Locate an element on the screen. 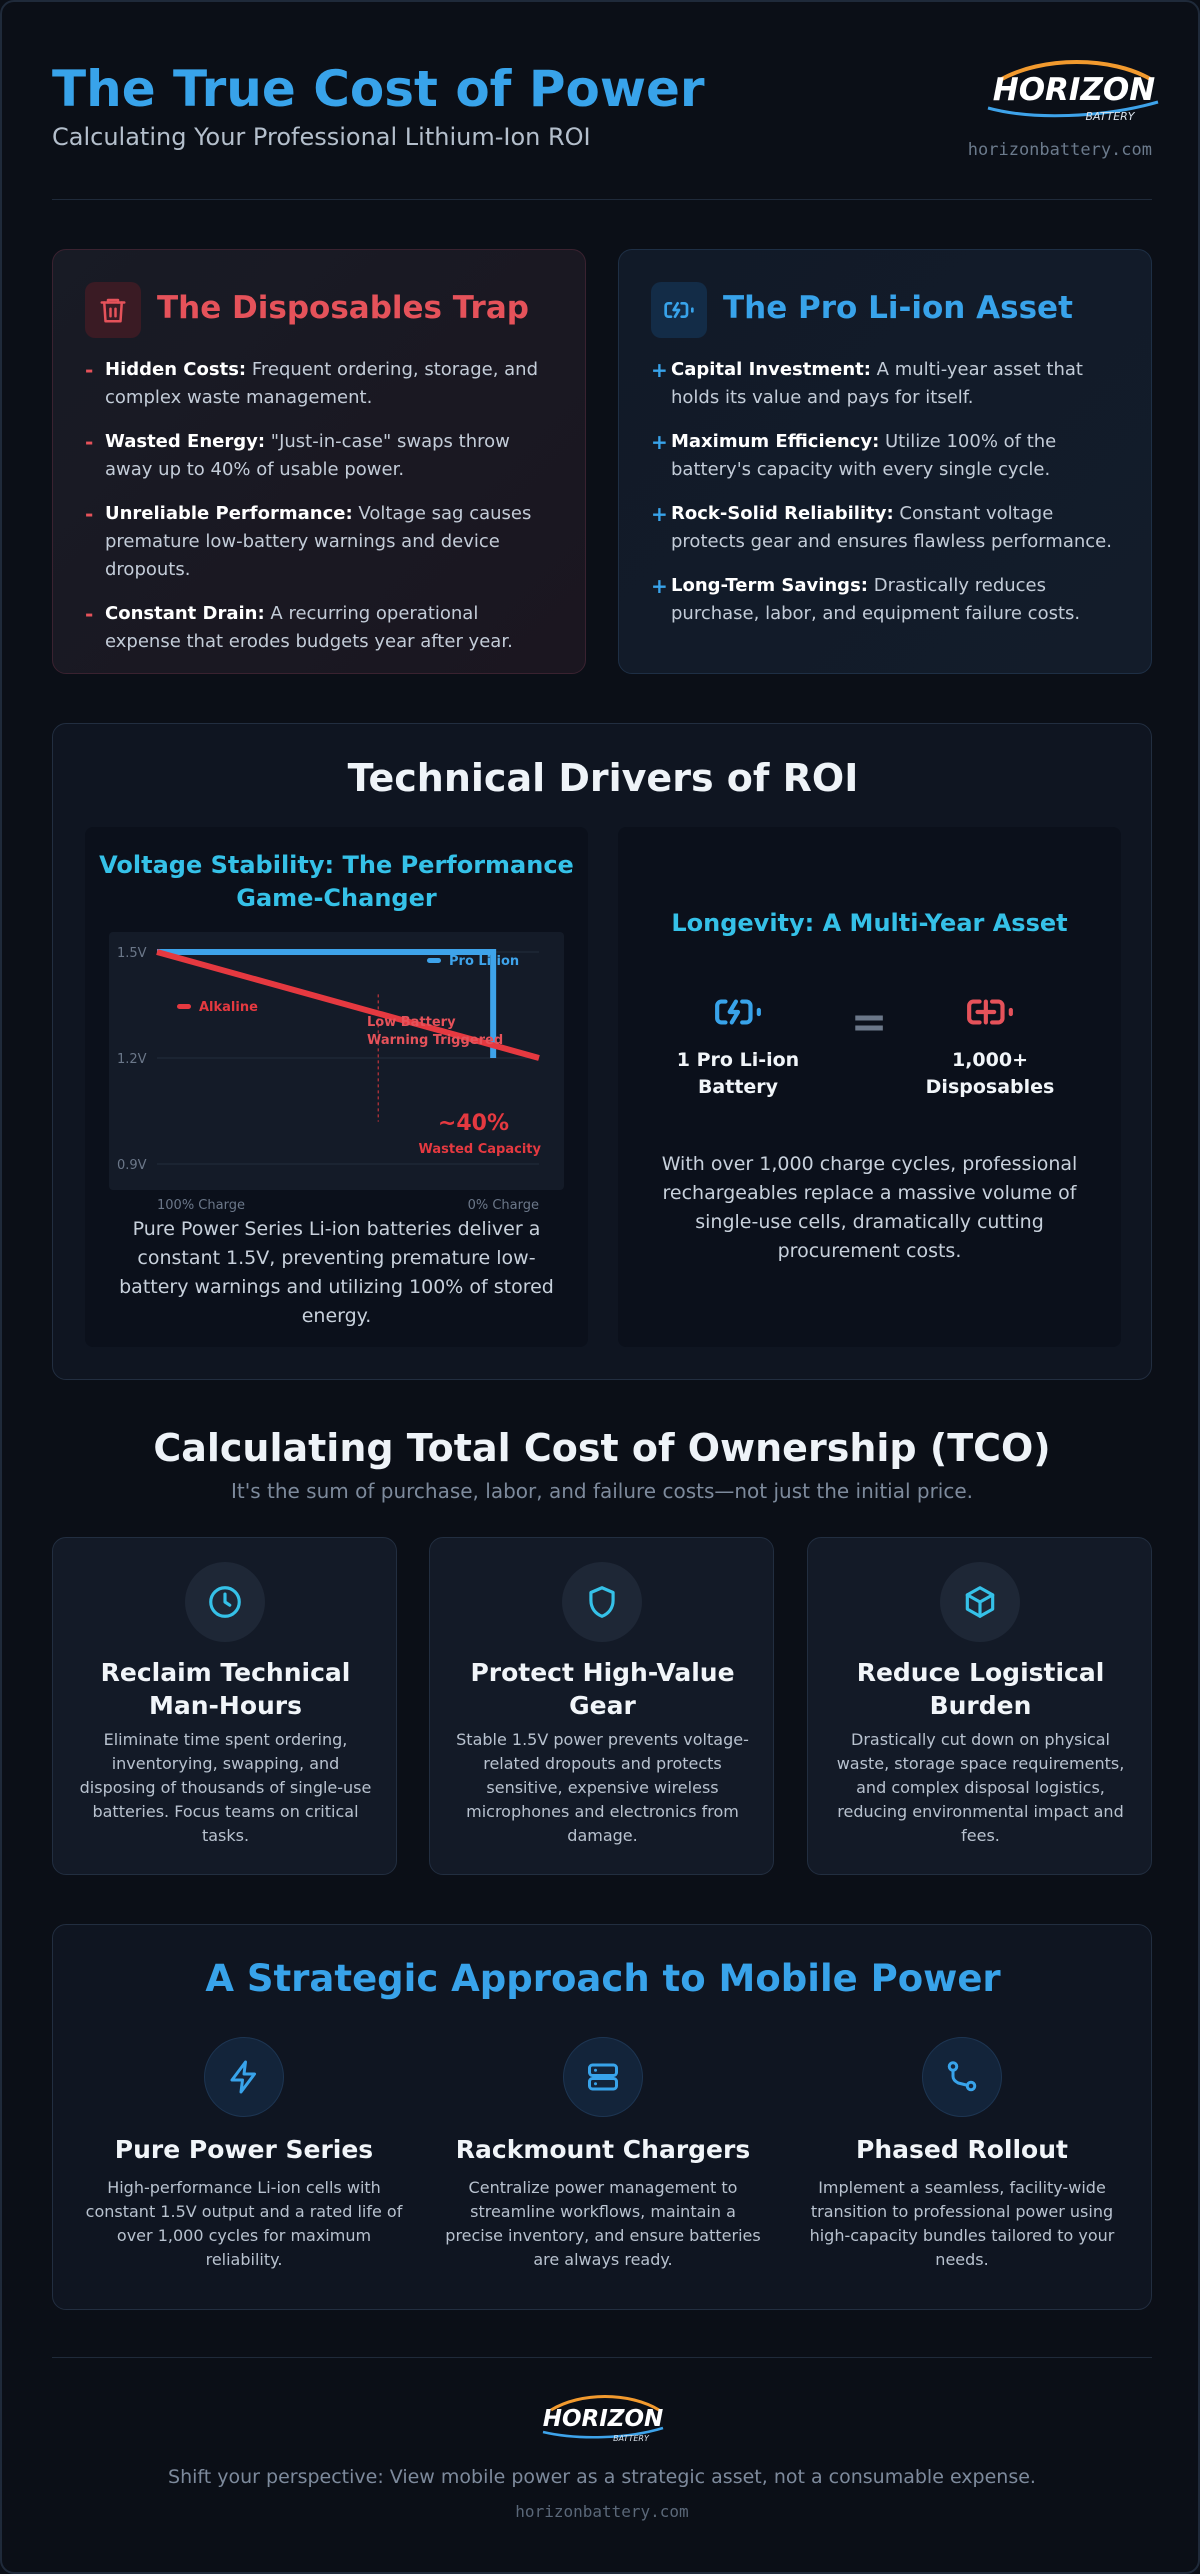  item-label: Unreliable Performance: is located at coordinates (229, 513).